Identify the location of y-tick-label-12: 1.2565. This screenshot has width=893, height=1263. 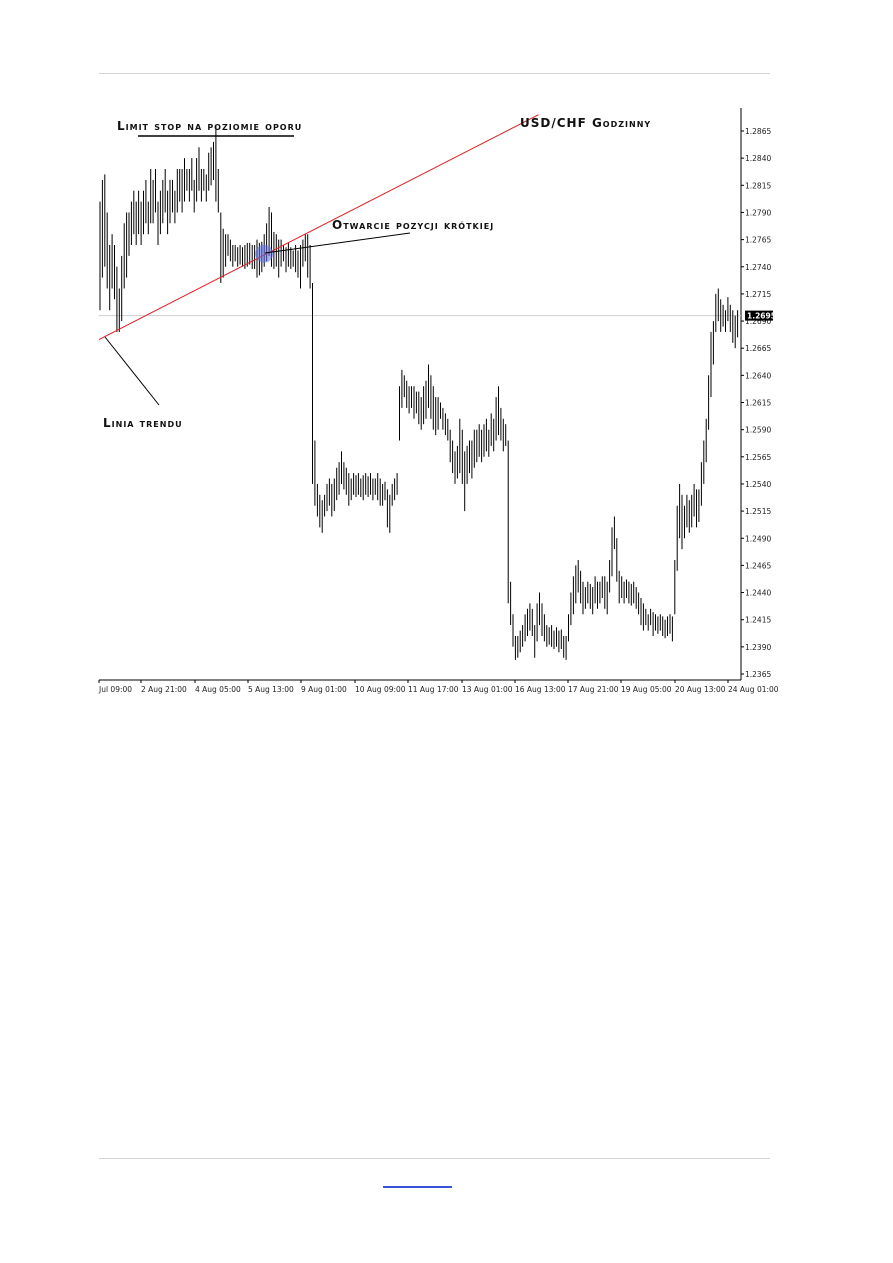
(758, 457).